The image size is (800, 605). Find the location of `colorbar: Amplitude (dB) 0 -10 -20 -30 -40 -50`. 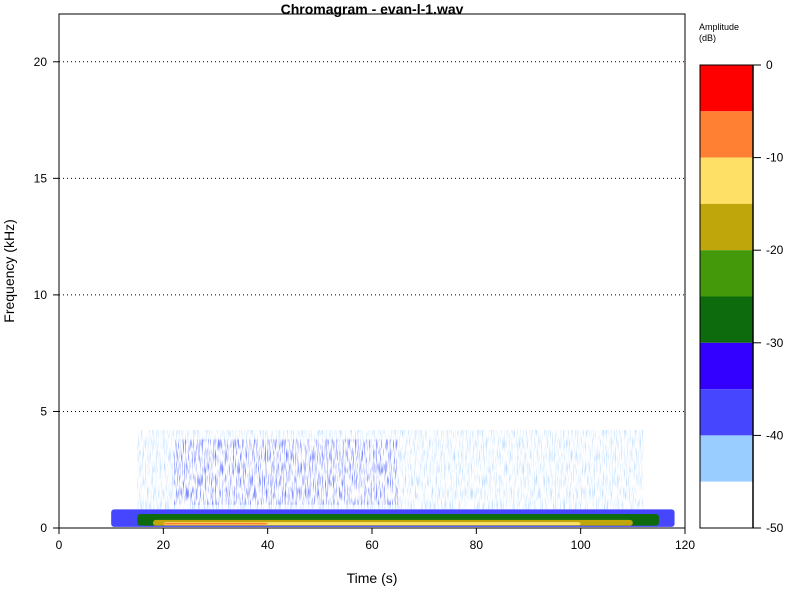

colorbar: Amplitude (dB) 0 -10 -20 -30 -40 -50 is located at coordinates (741, 278).